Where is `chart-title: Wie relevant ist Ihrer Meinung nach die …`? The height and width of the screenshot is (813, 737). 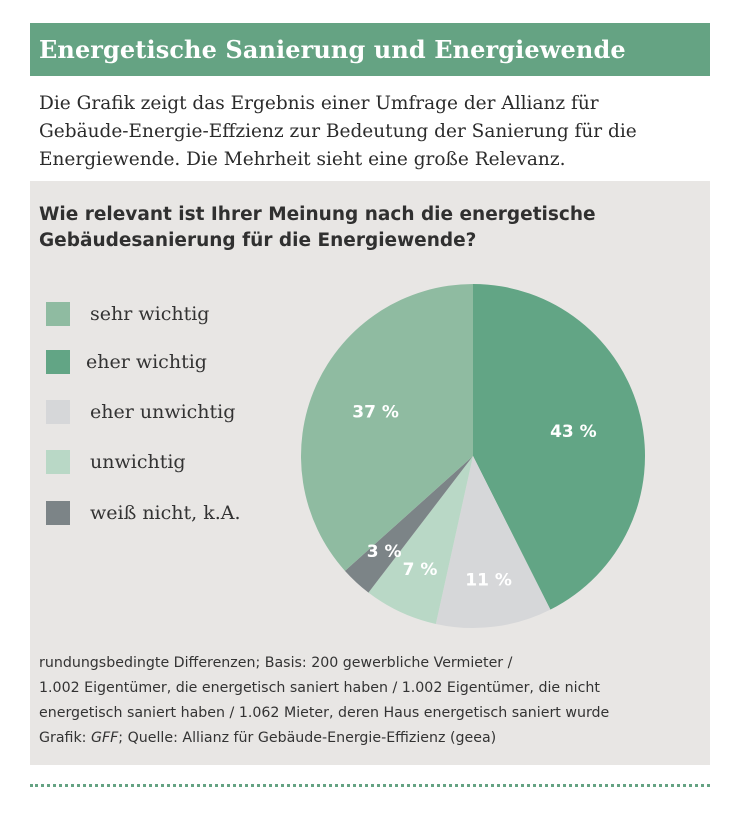
chart-title: Wie relevant ist Ihrer Meinung nach die … is located at coordinates (369, 228).